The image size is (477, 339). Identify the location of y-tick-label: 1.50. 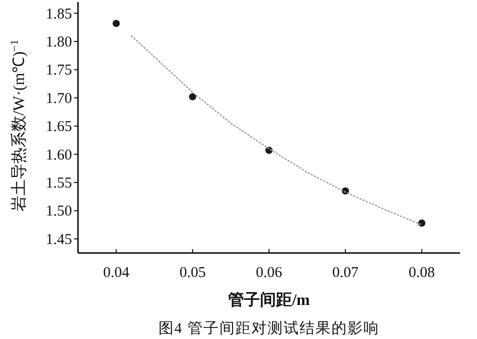
(59, 212).